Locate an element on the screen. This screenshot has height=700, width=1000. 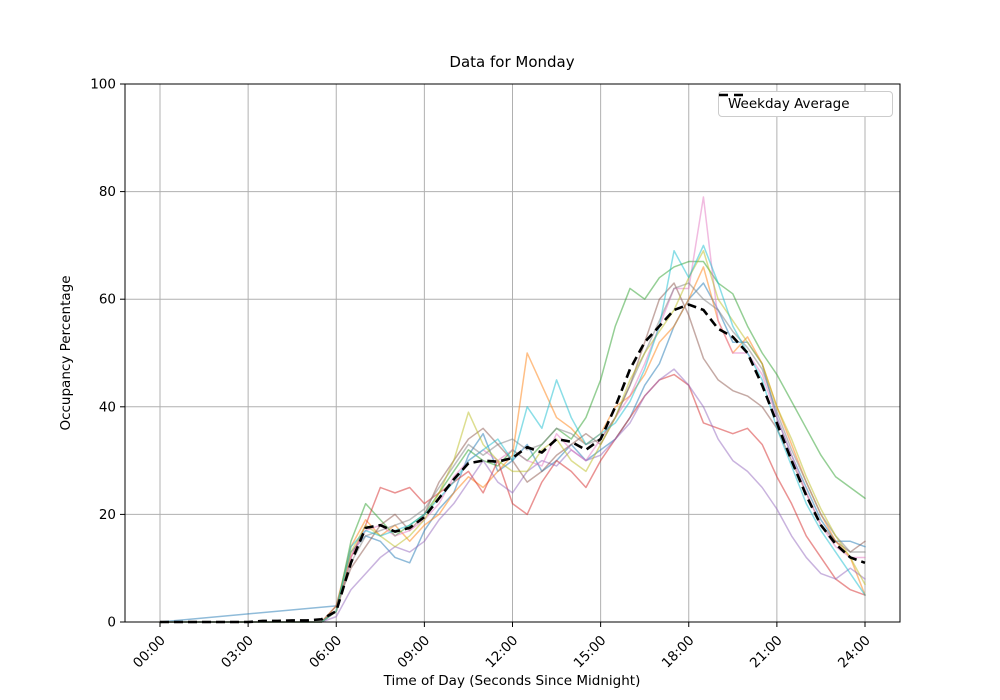
x-tick-label: 21:00 is located at coordinates (766, 652).